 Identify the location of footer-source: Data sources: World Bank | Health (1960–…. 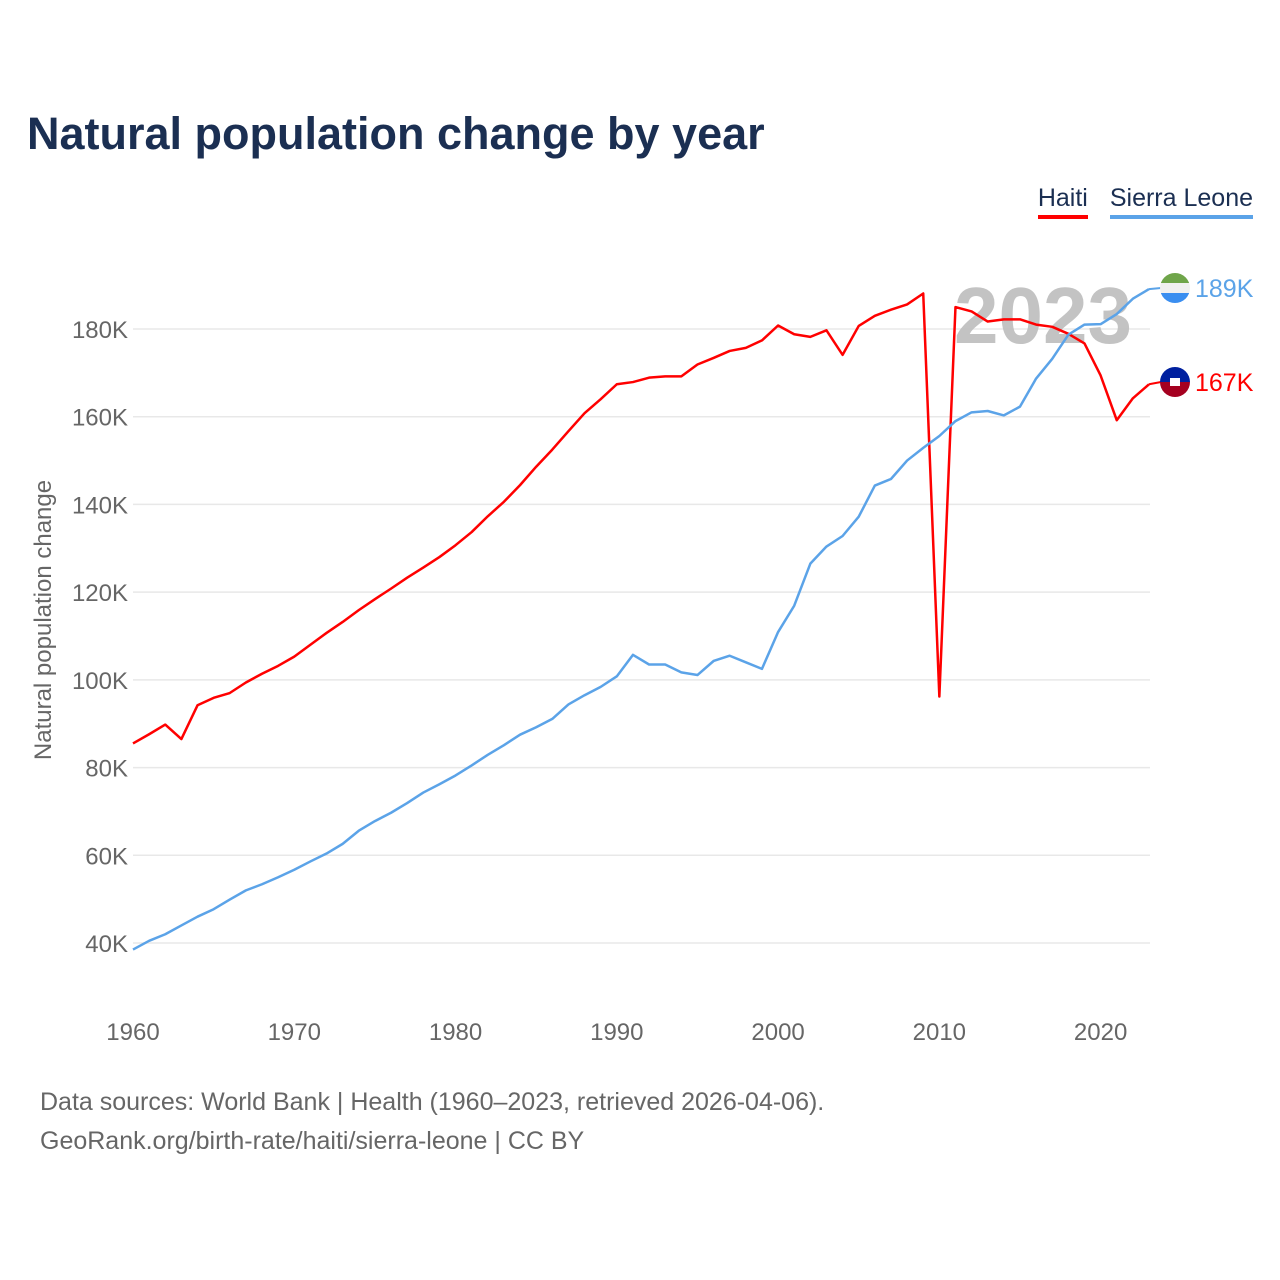
(432, 1102).